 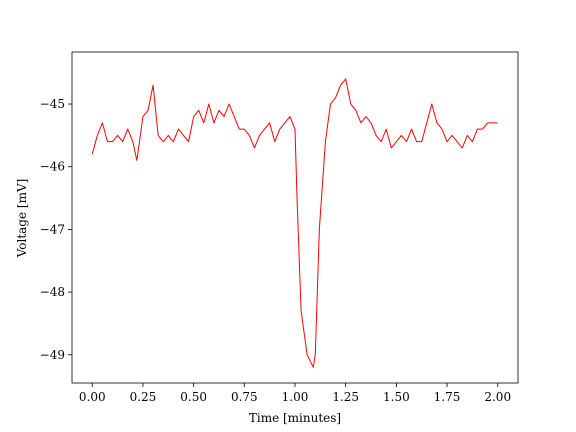 What do you see at coordinates (52, 104) in the screenshot?
I see `y-tick-label: −45` at bounding box center [52, 104].